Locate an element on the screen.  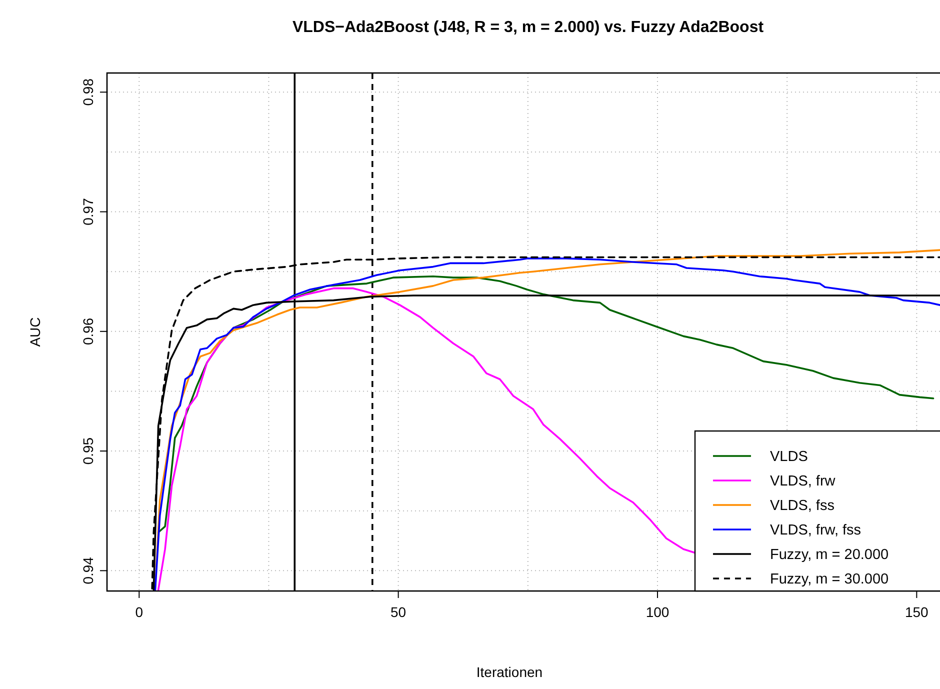
legend-label: VLDS, frw, fss is located at coordinates (816, 530).